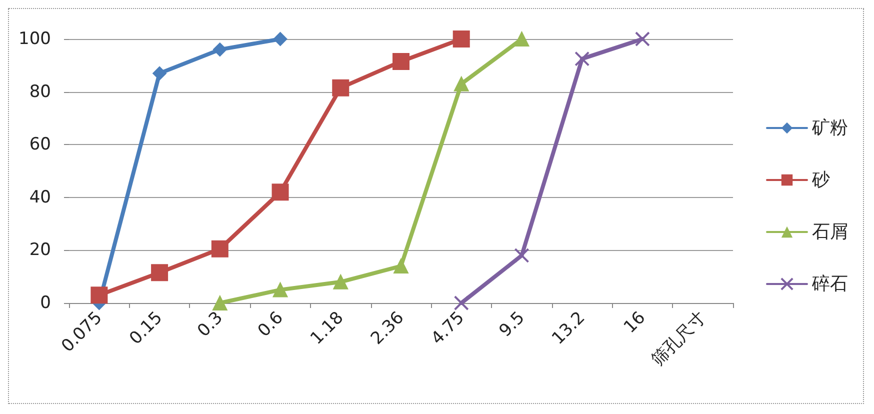 The height and width of the screenshot is (414, 874). What do you see at coordinates (34, 39) in the screenshot?
I see `y-tick-label: 100` at bounding box center [34, 39].